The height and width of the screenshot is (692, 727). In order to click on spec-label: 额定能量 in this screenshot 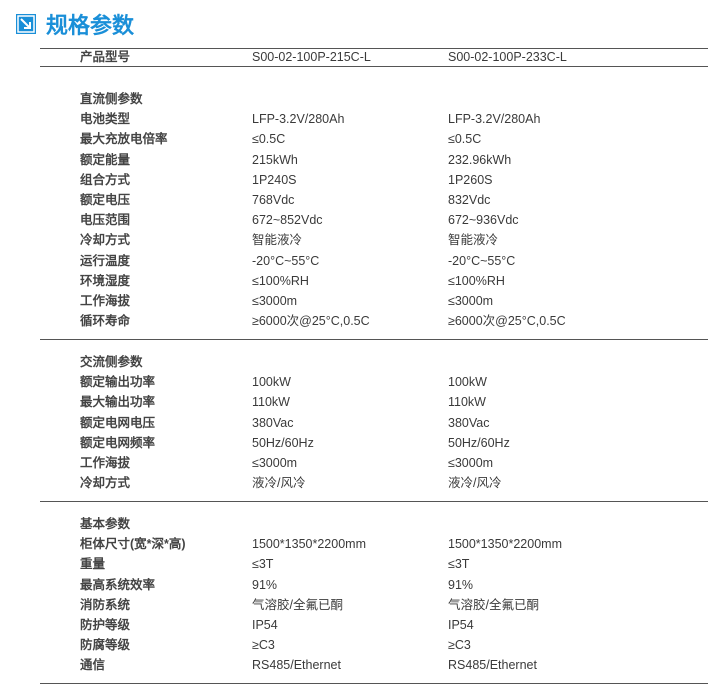, I will do `click(105, 160)`.